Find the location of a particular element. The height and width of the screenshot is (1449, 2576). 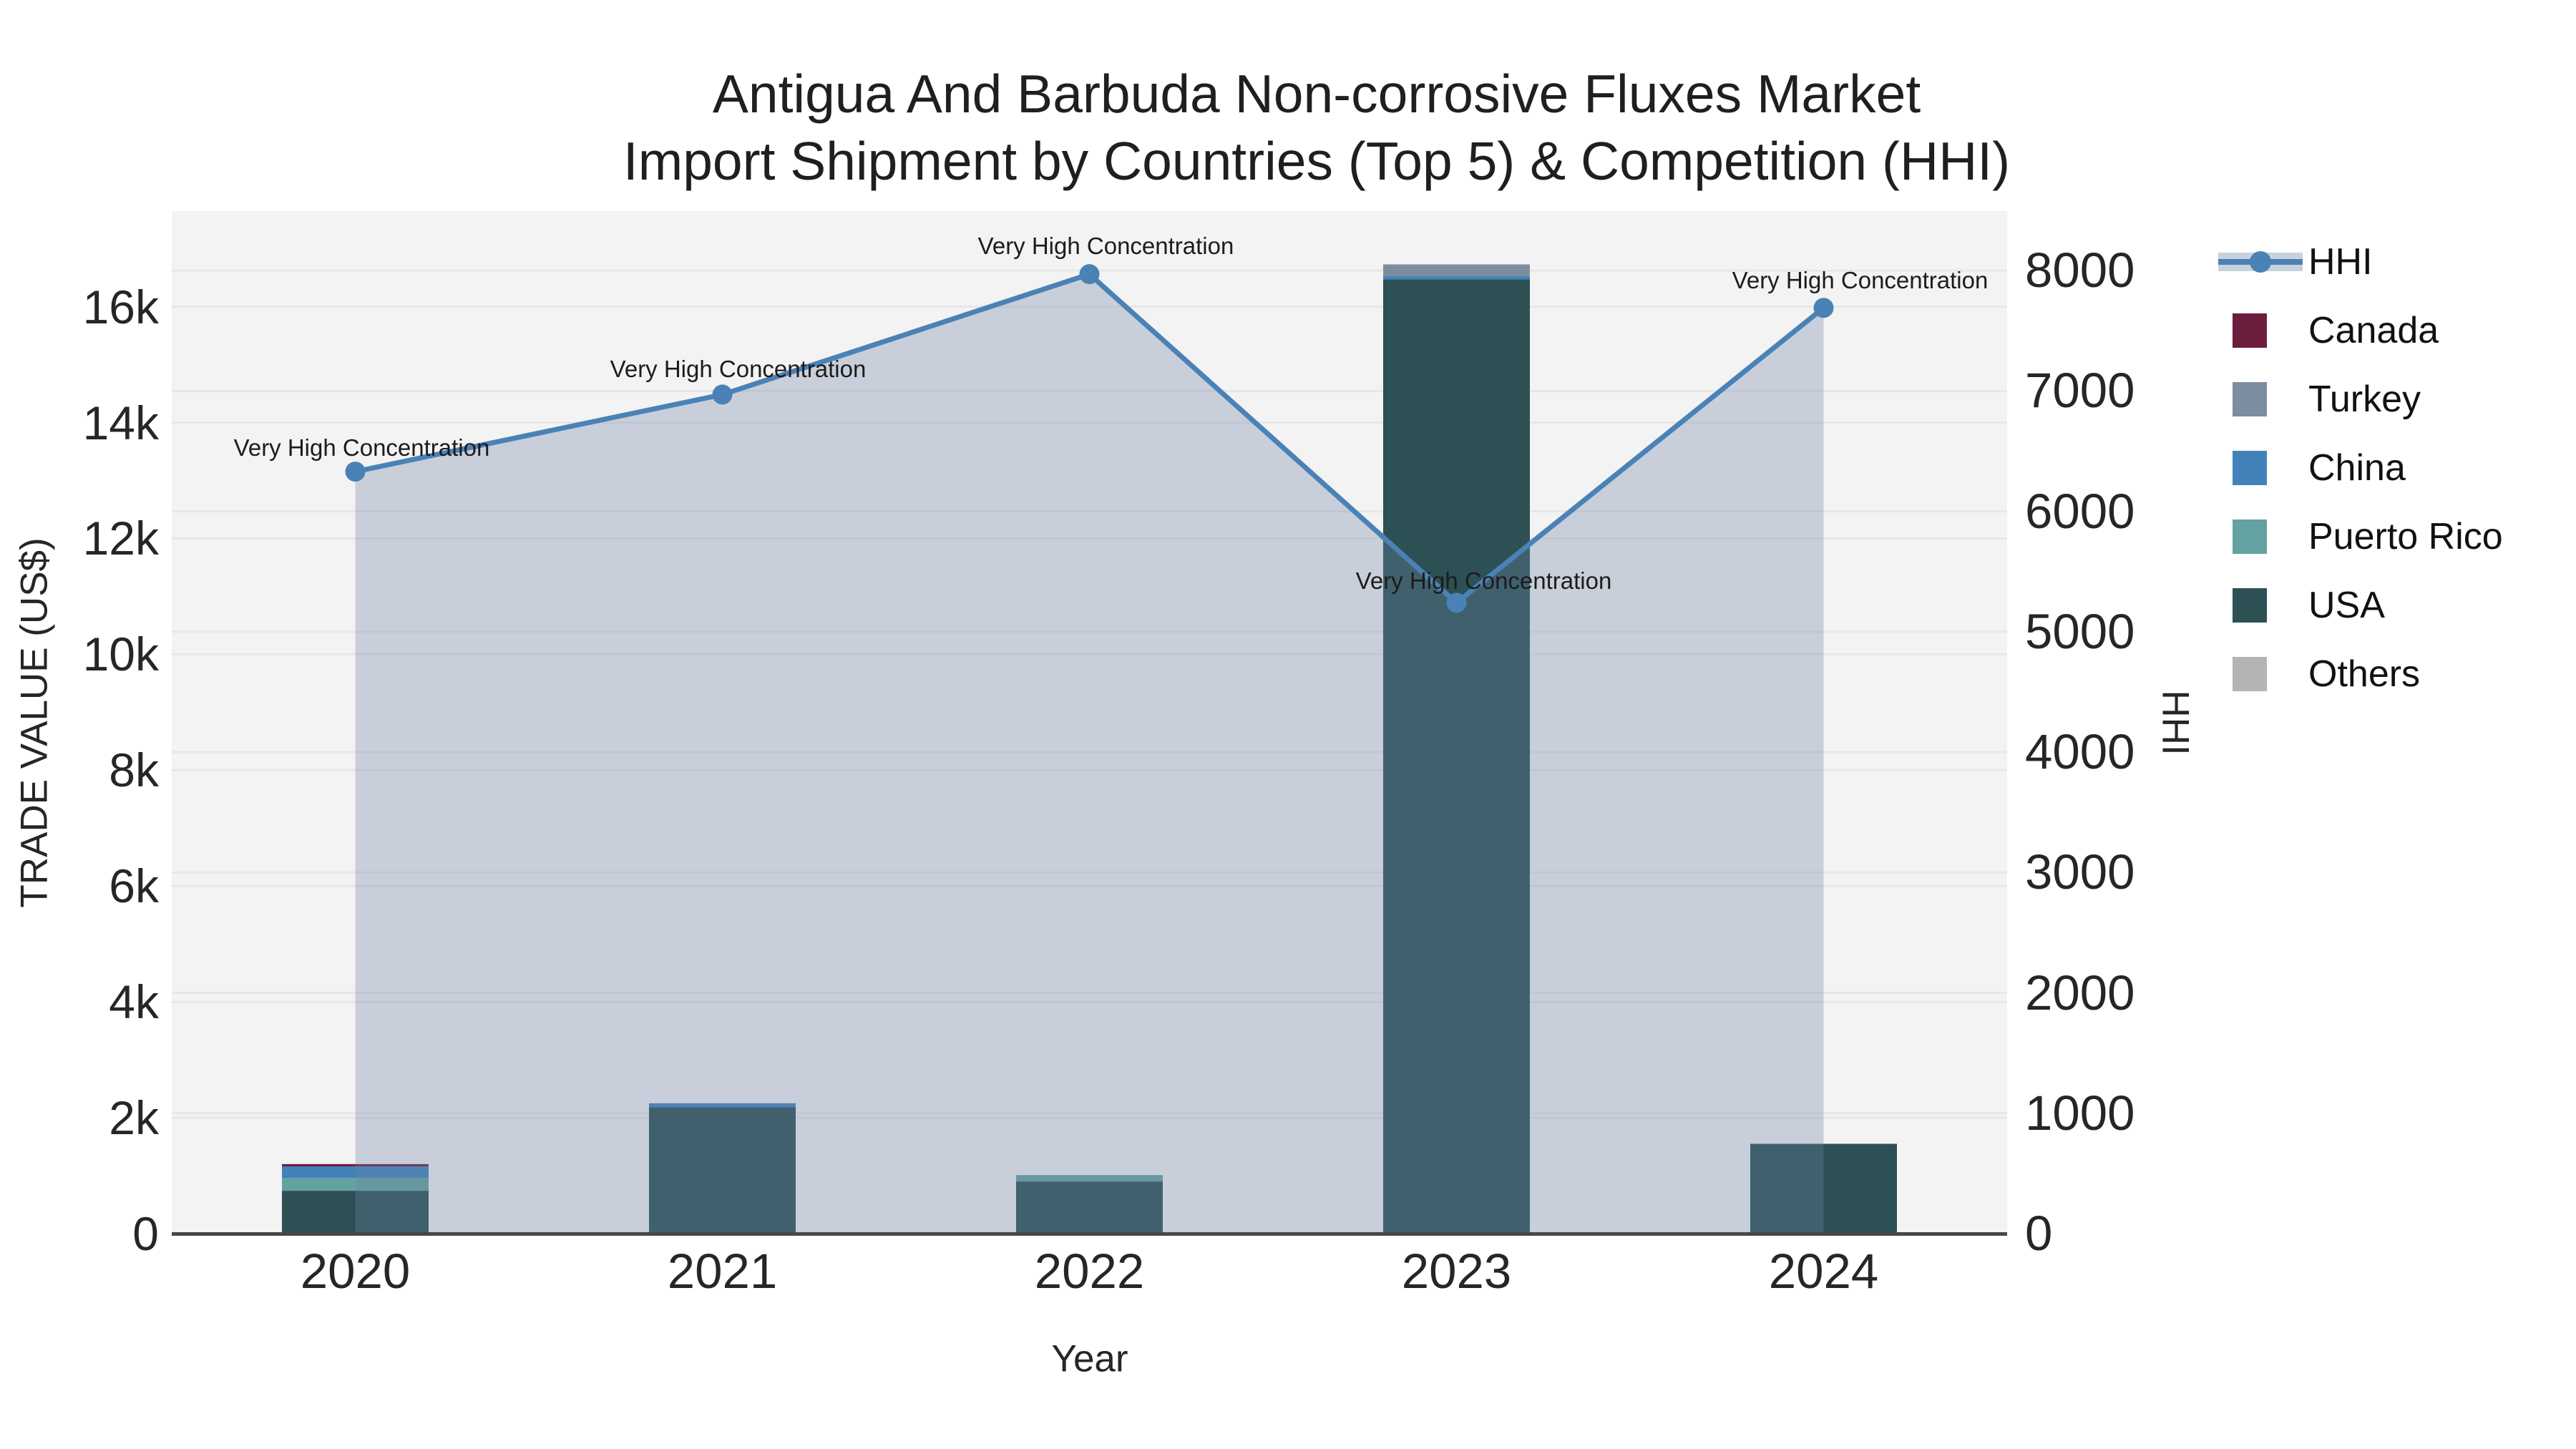

legend-label: HHI is located at coordinates (2340, 262).